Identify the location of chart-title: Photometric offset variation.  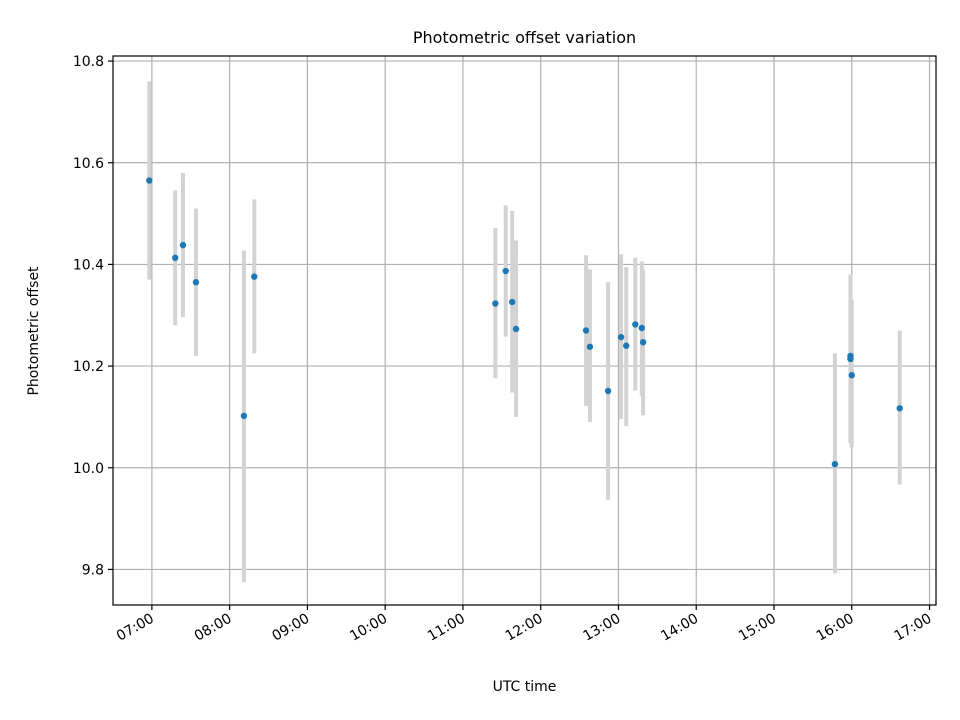
(524, 37).